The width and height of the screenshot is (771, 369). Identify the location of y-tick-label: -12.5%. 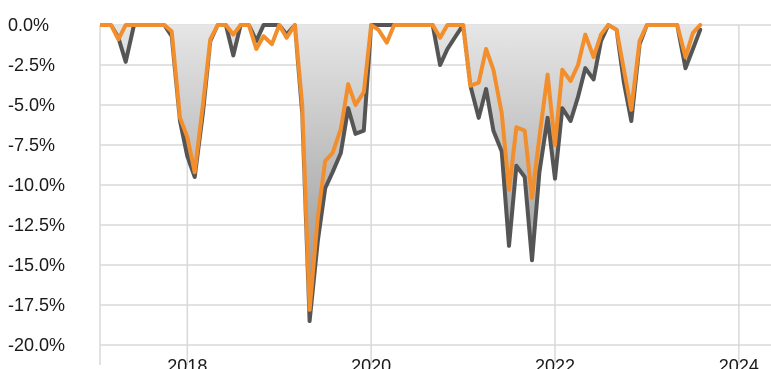
(36, 225).